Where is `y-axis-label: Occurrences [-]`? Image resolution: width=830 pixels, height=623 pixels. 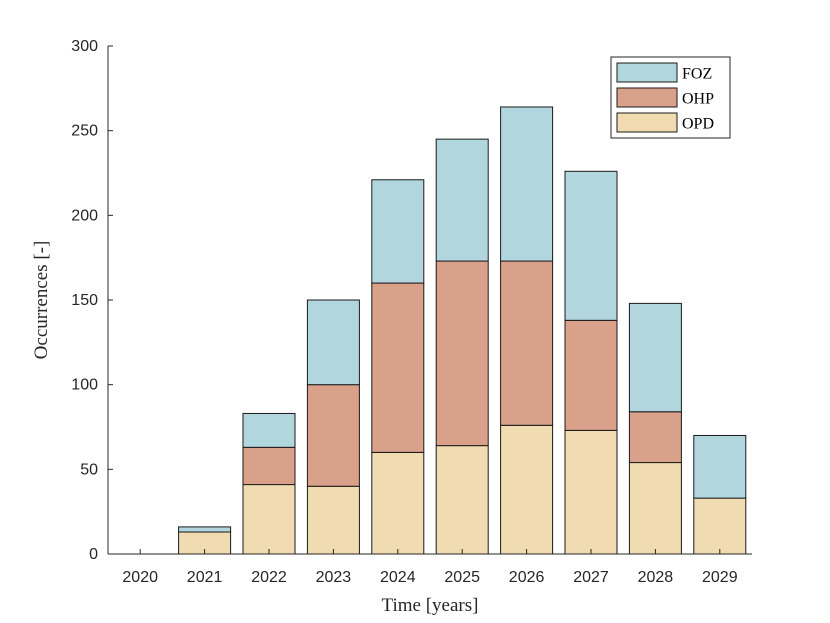 y-axis-label: Occurrences [-] is located at coordinates (41, 300).